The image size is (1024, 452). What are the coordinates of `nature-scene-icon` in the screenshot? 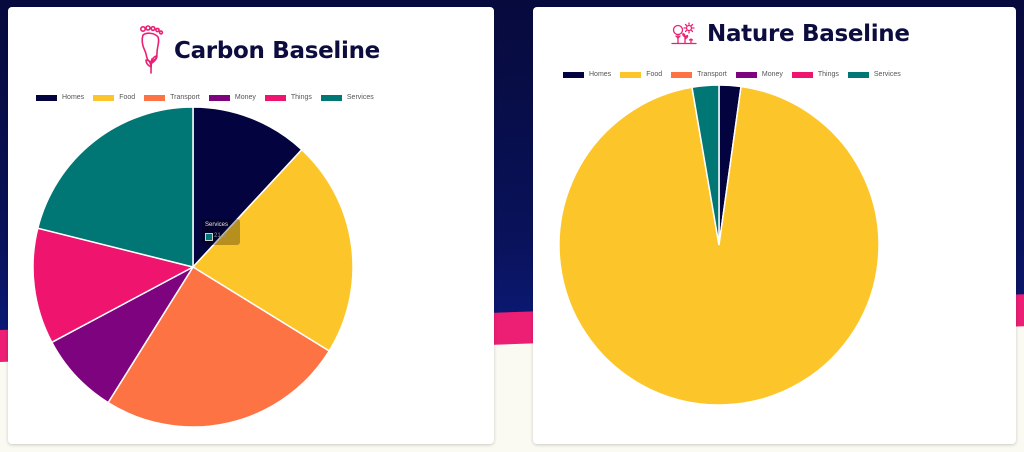 It's located at (684, 33).